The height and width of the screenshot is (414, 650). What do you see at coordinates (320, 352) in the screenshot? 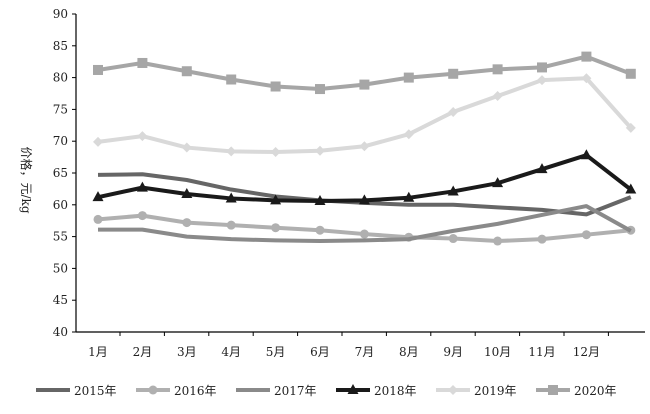
I see `x-tick-label: 6月` at bounding box center [320, 352].